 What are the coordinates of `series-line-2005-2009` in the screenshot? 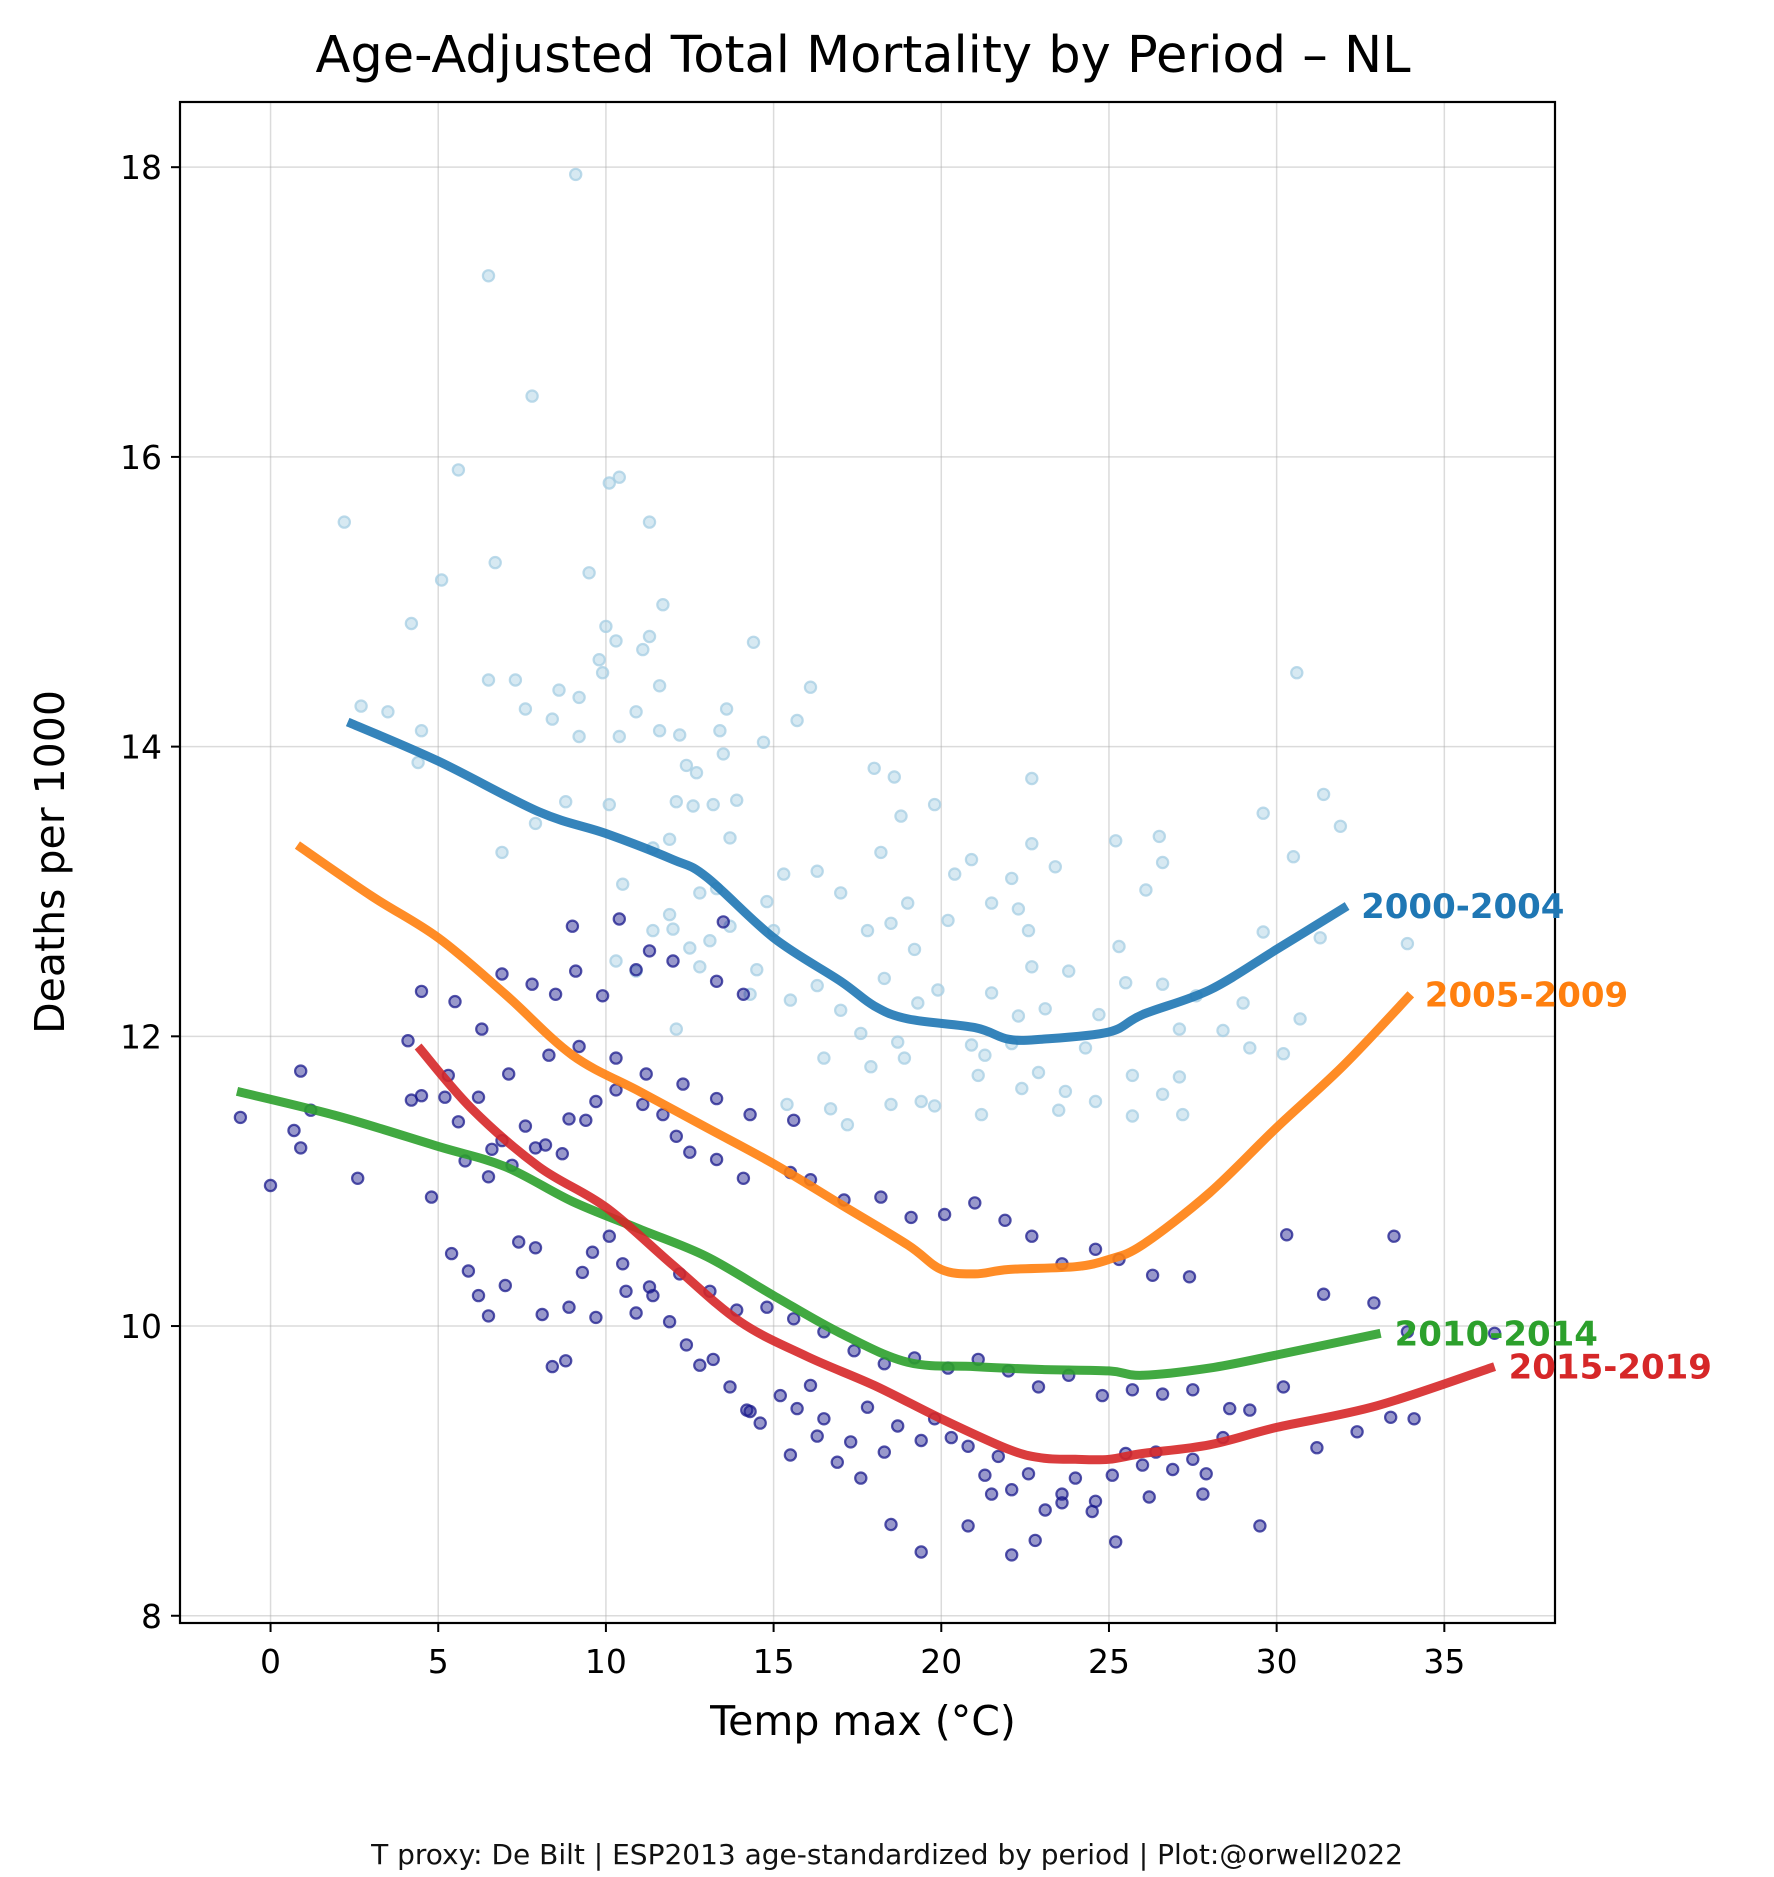 It's located at (854, 1060).